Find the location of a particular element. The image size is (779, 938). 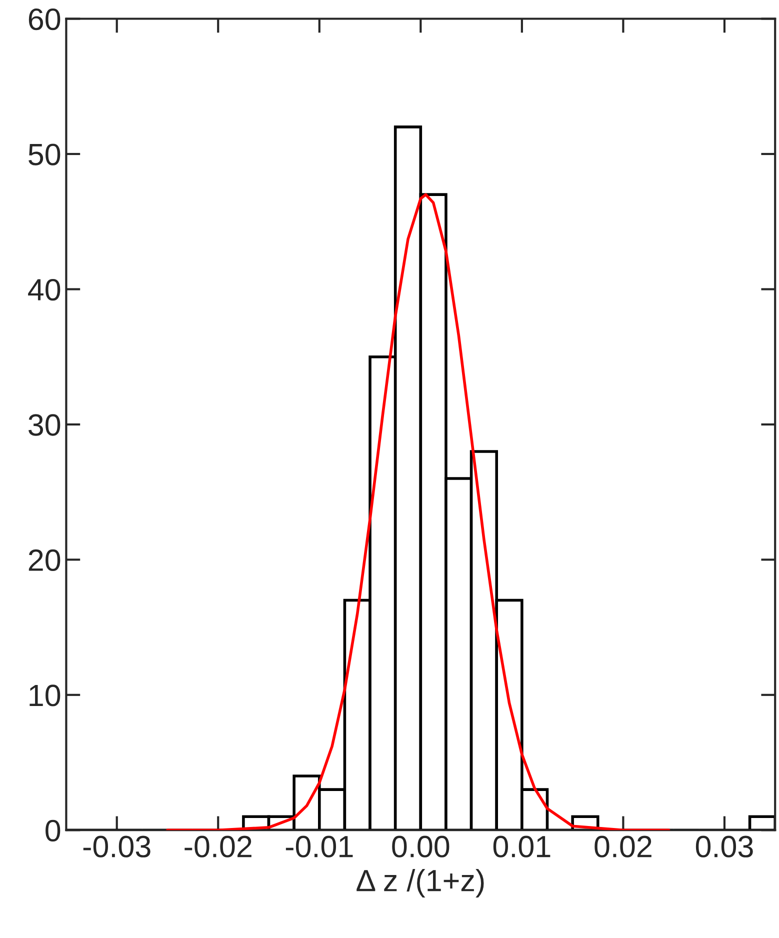

x-tick-label: 0.00 is located at coordinates (421, 847).